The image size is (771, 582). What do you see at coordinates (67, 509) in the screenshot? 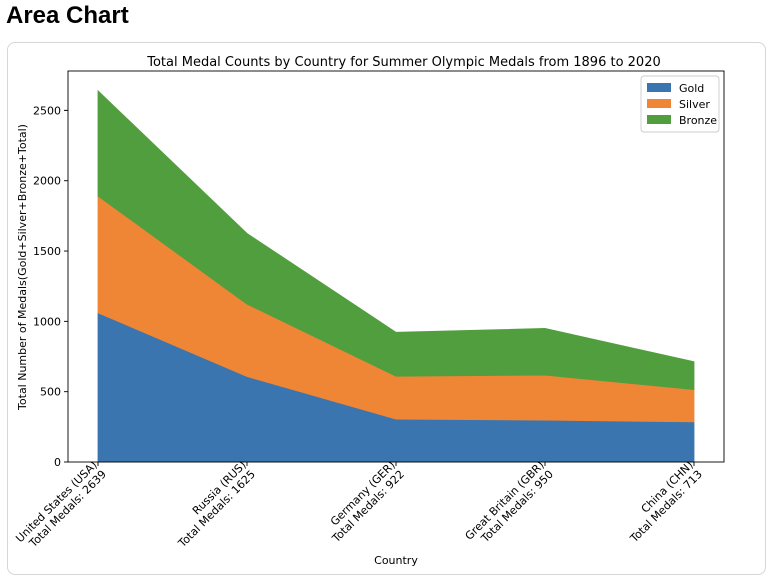
I see `x-tick-total-label: Total Medals: 2639` at bounding box center [67, 509].